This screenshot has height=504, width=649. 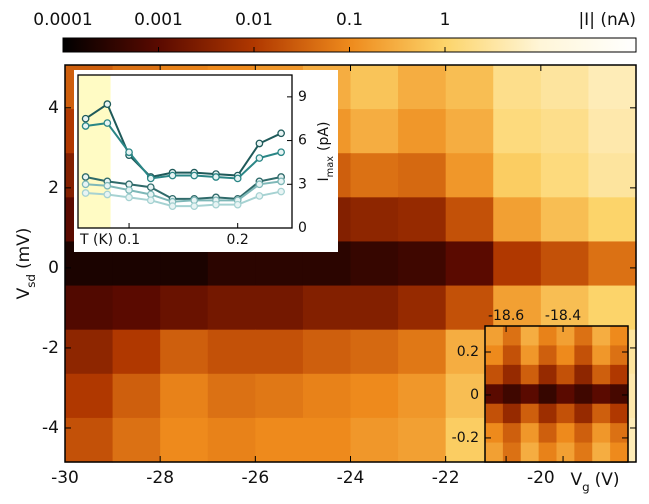 I want to click on axis-label: Vg (V), so click(x=594, y=482).